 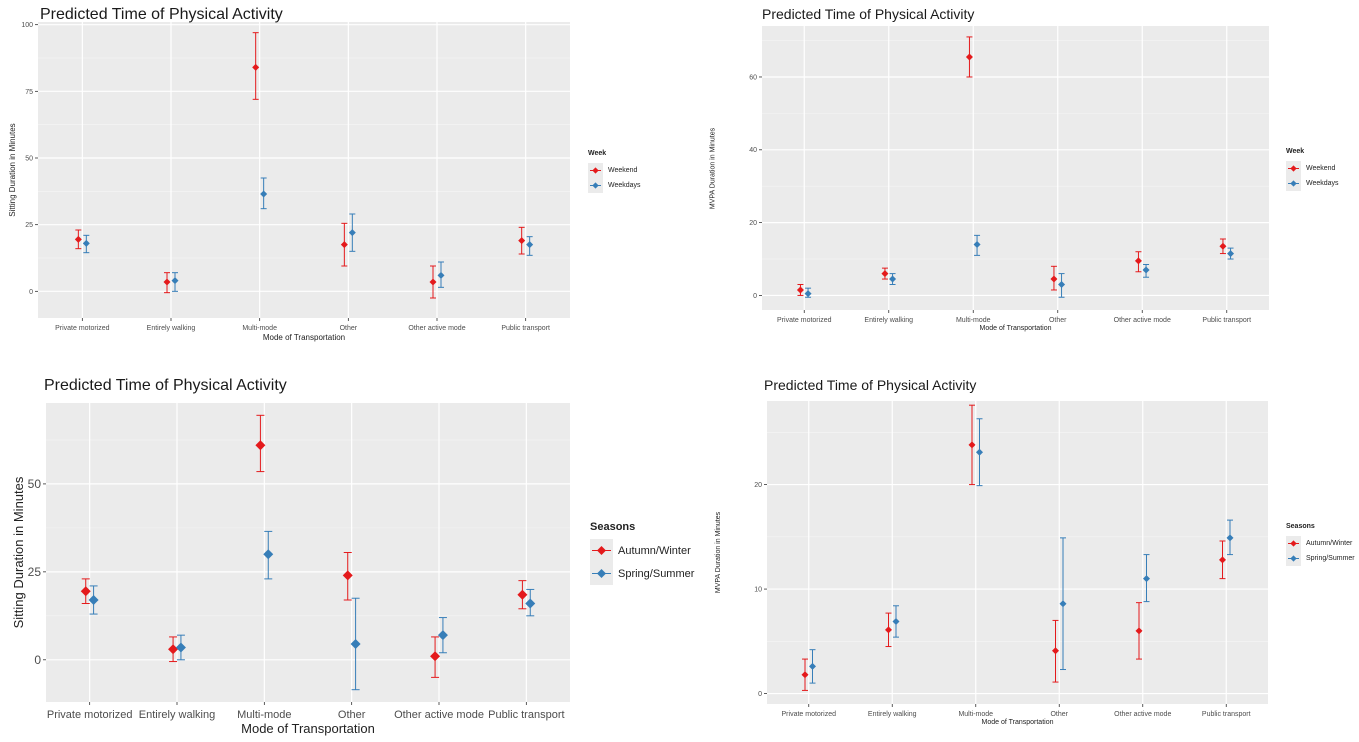 What do you see at coordinates (758, 485) in the screenshot?
I see `y-tick-label: 20` at bounding box center [758, 485].